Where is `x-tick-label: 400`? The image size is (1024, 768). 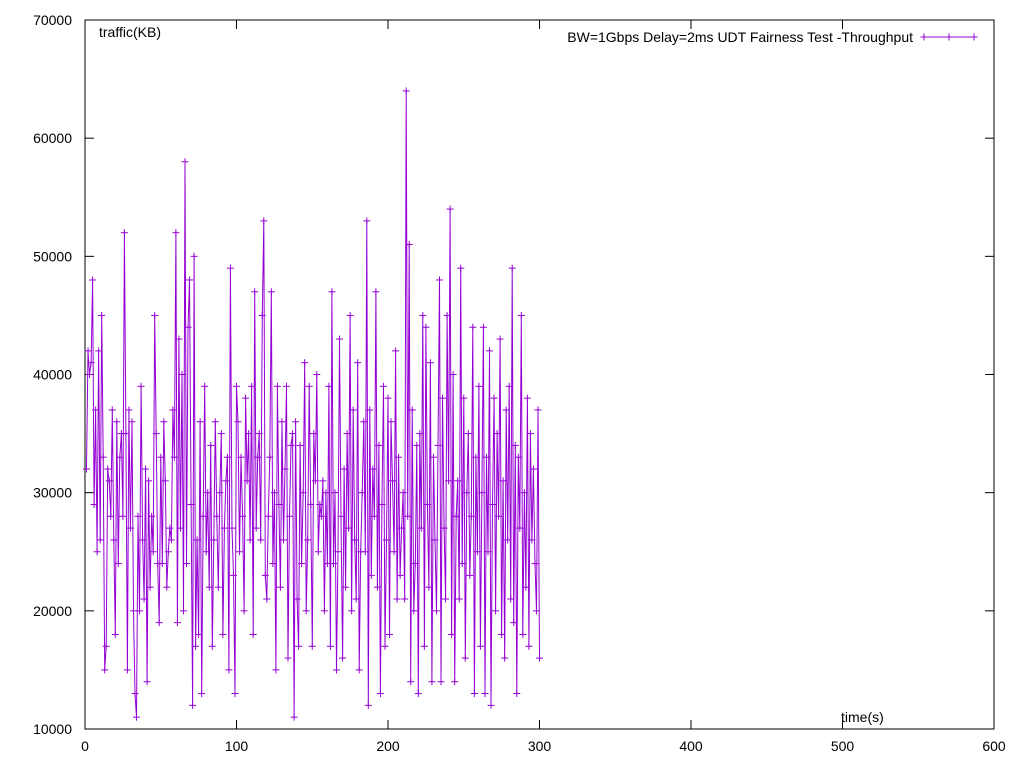 x-tick-label: 400 is located at coordinates (691, 746).